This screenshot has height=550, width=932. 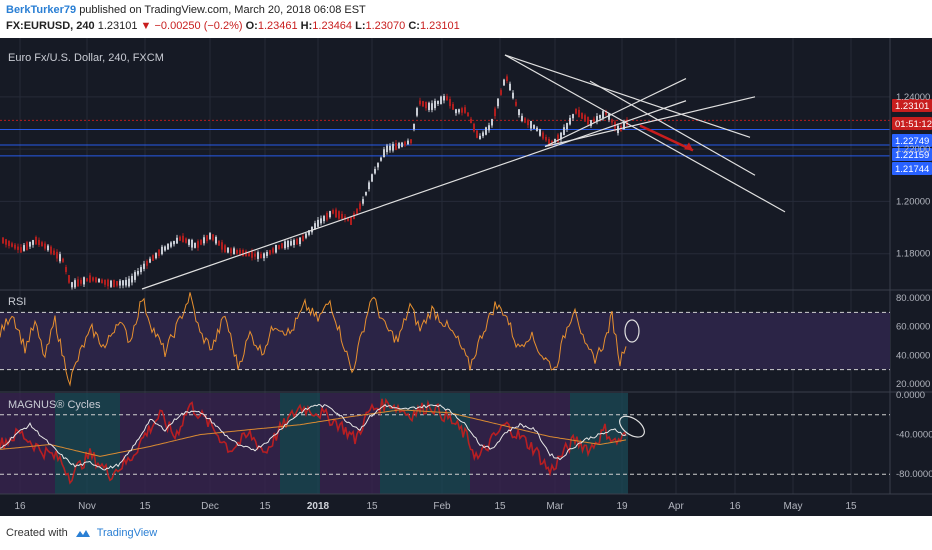 I want to click on rsi-axis-tick: 80.0000, so click(x=913, y=298).